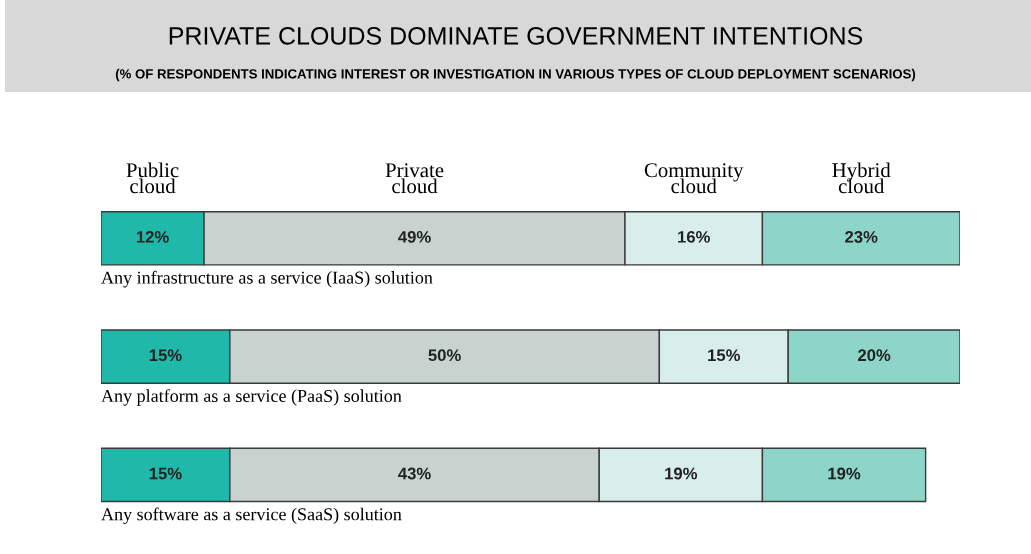 The width and height of the screenshot is (1031, 554). Describe the element at coordinates (251, 516) in the screenshot. I see `y-tick-label: Any software as a service (SaaS) solution` at that location.